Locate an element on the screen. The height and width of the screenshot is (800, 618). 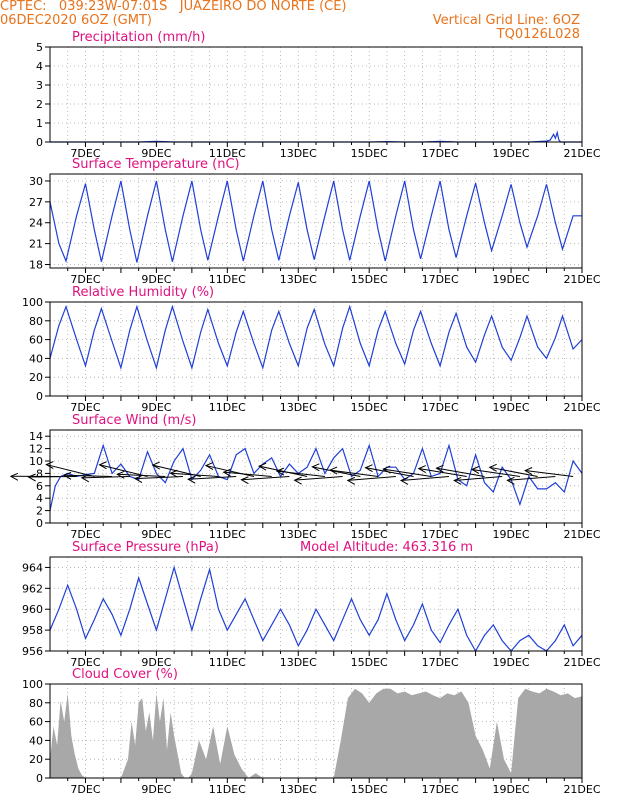
y-tick-label: 14 is located at coordinates (36, 436).